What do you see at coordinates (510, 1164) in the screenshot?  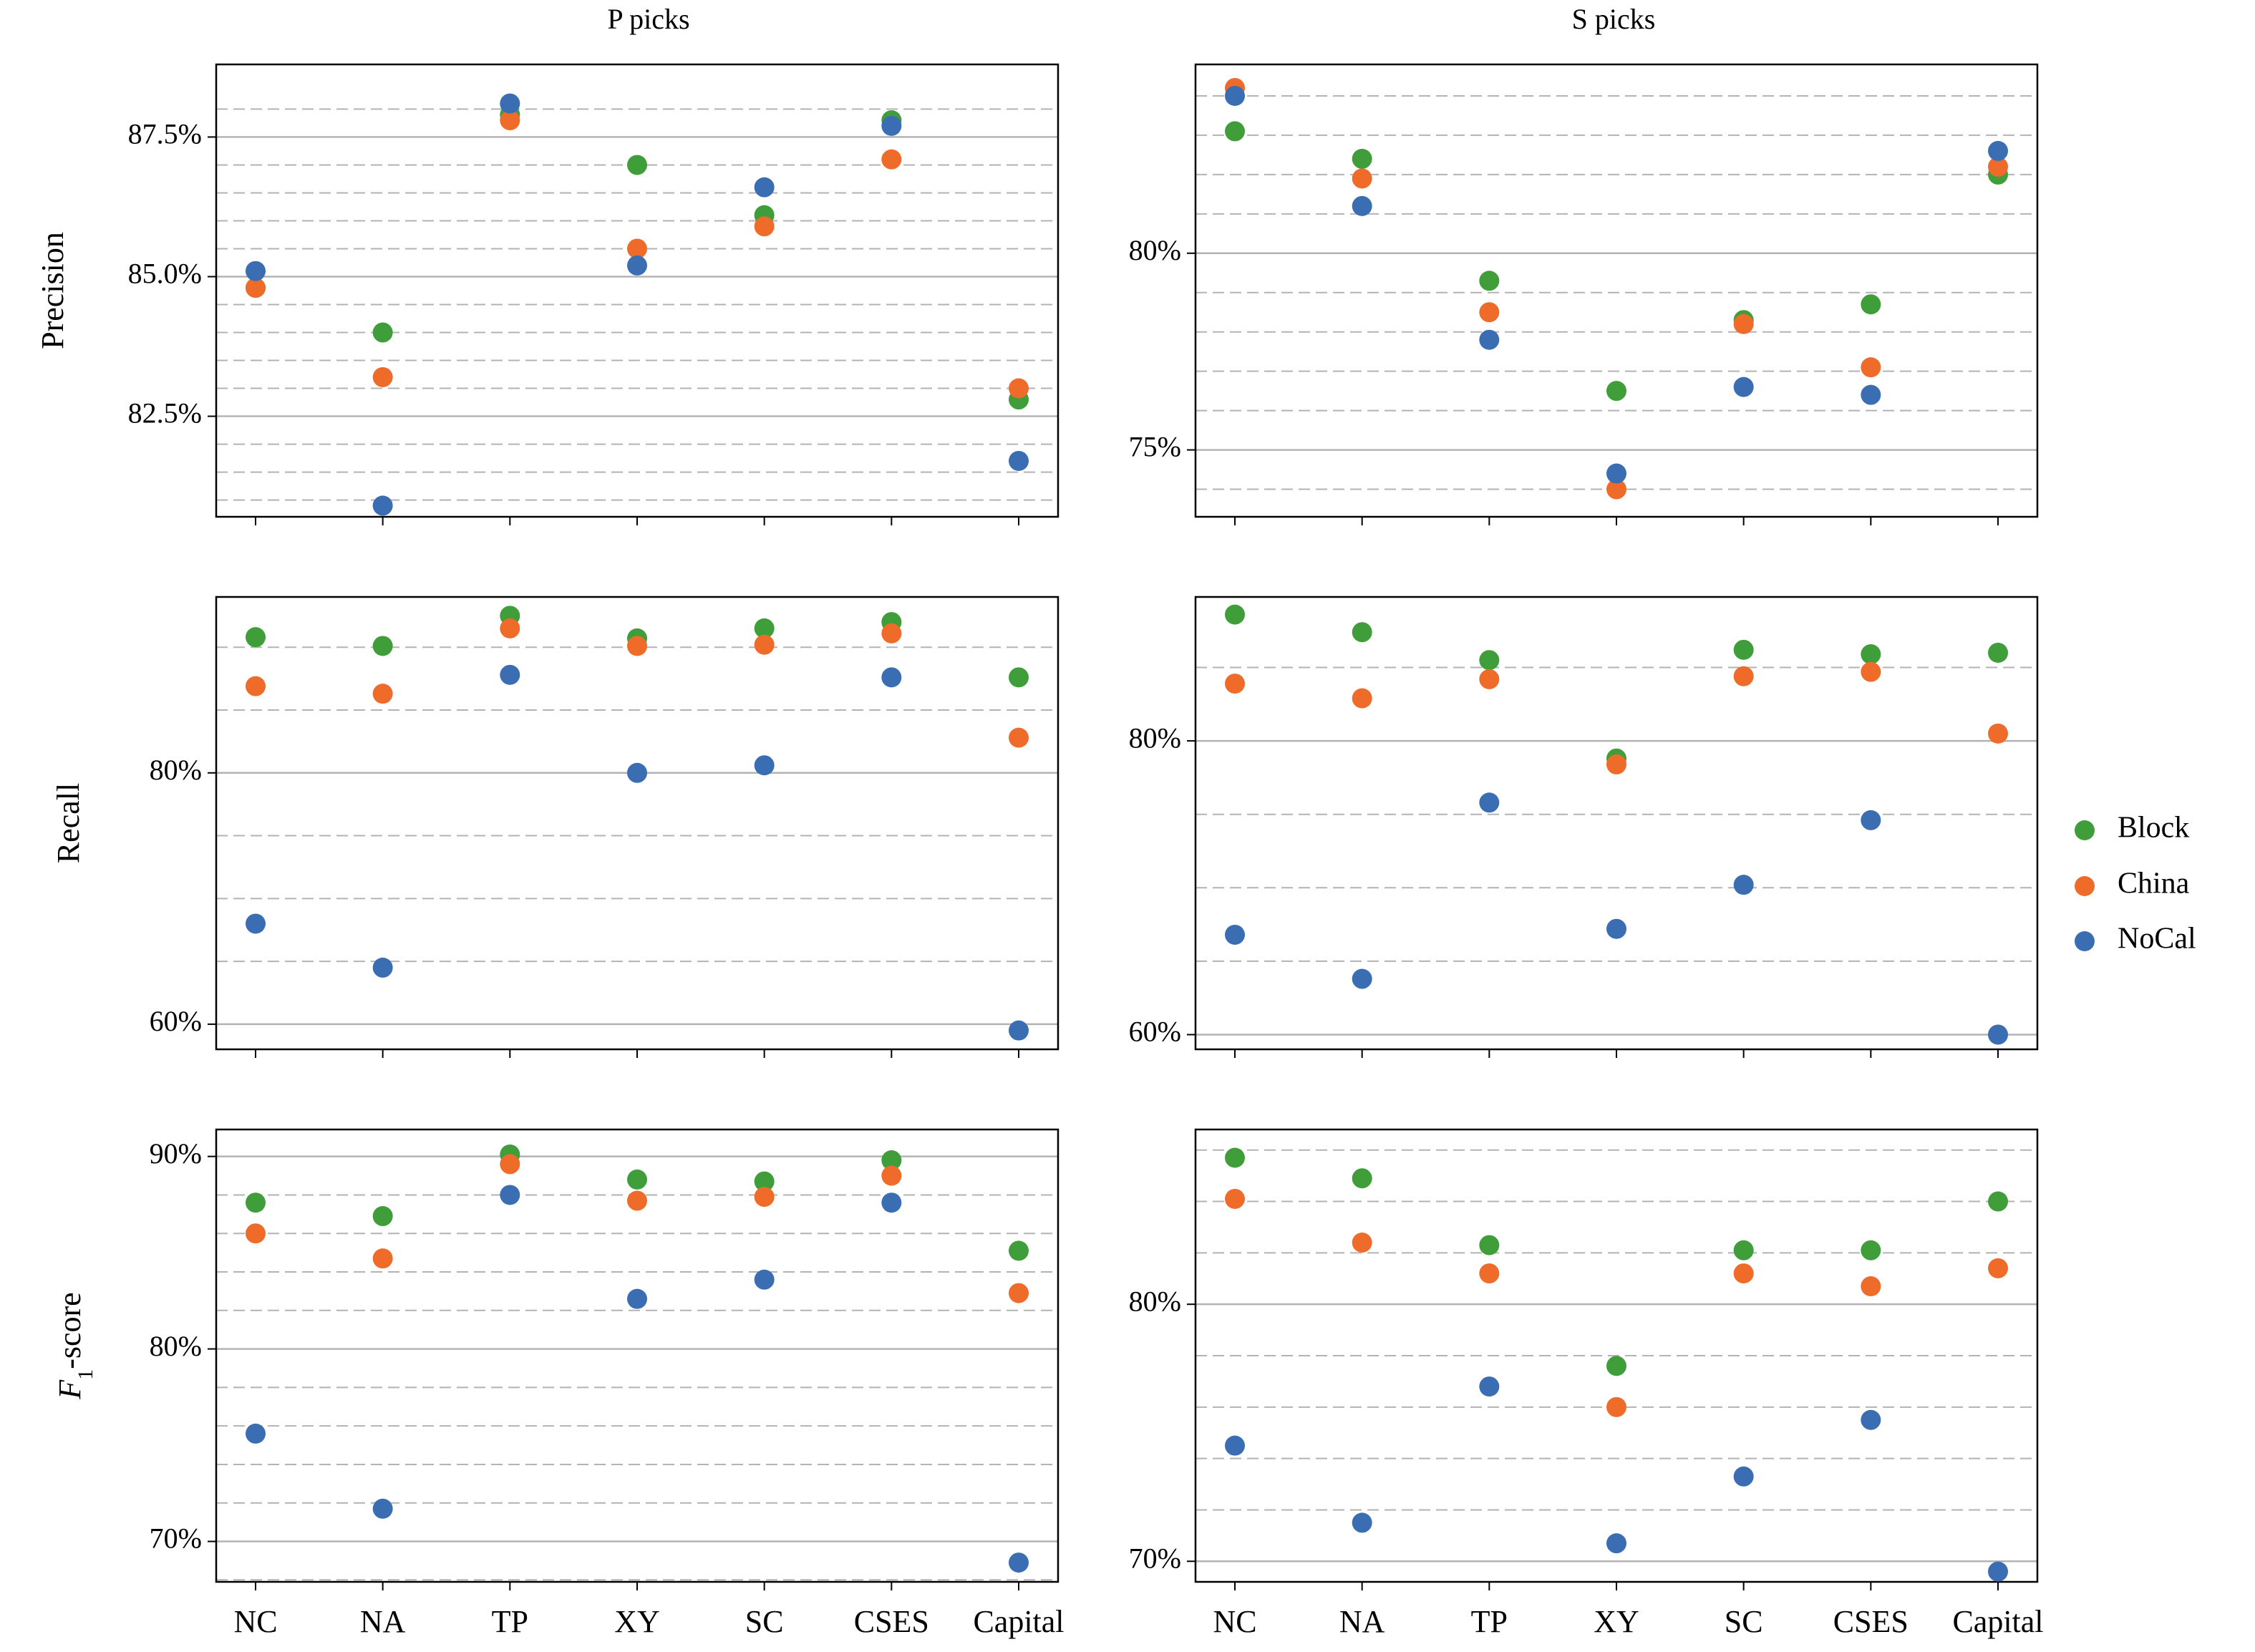 I see `point-china-tp` at bounding box center [510, 1164].